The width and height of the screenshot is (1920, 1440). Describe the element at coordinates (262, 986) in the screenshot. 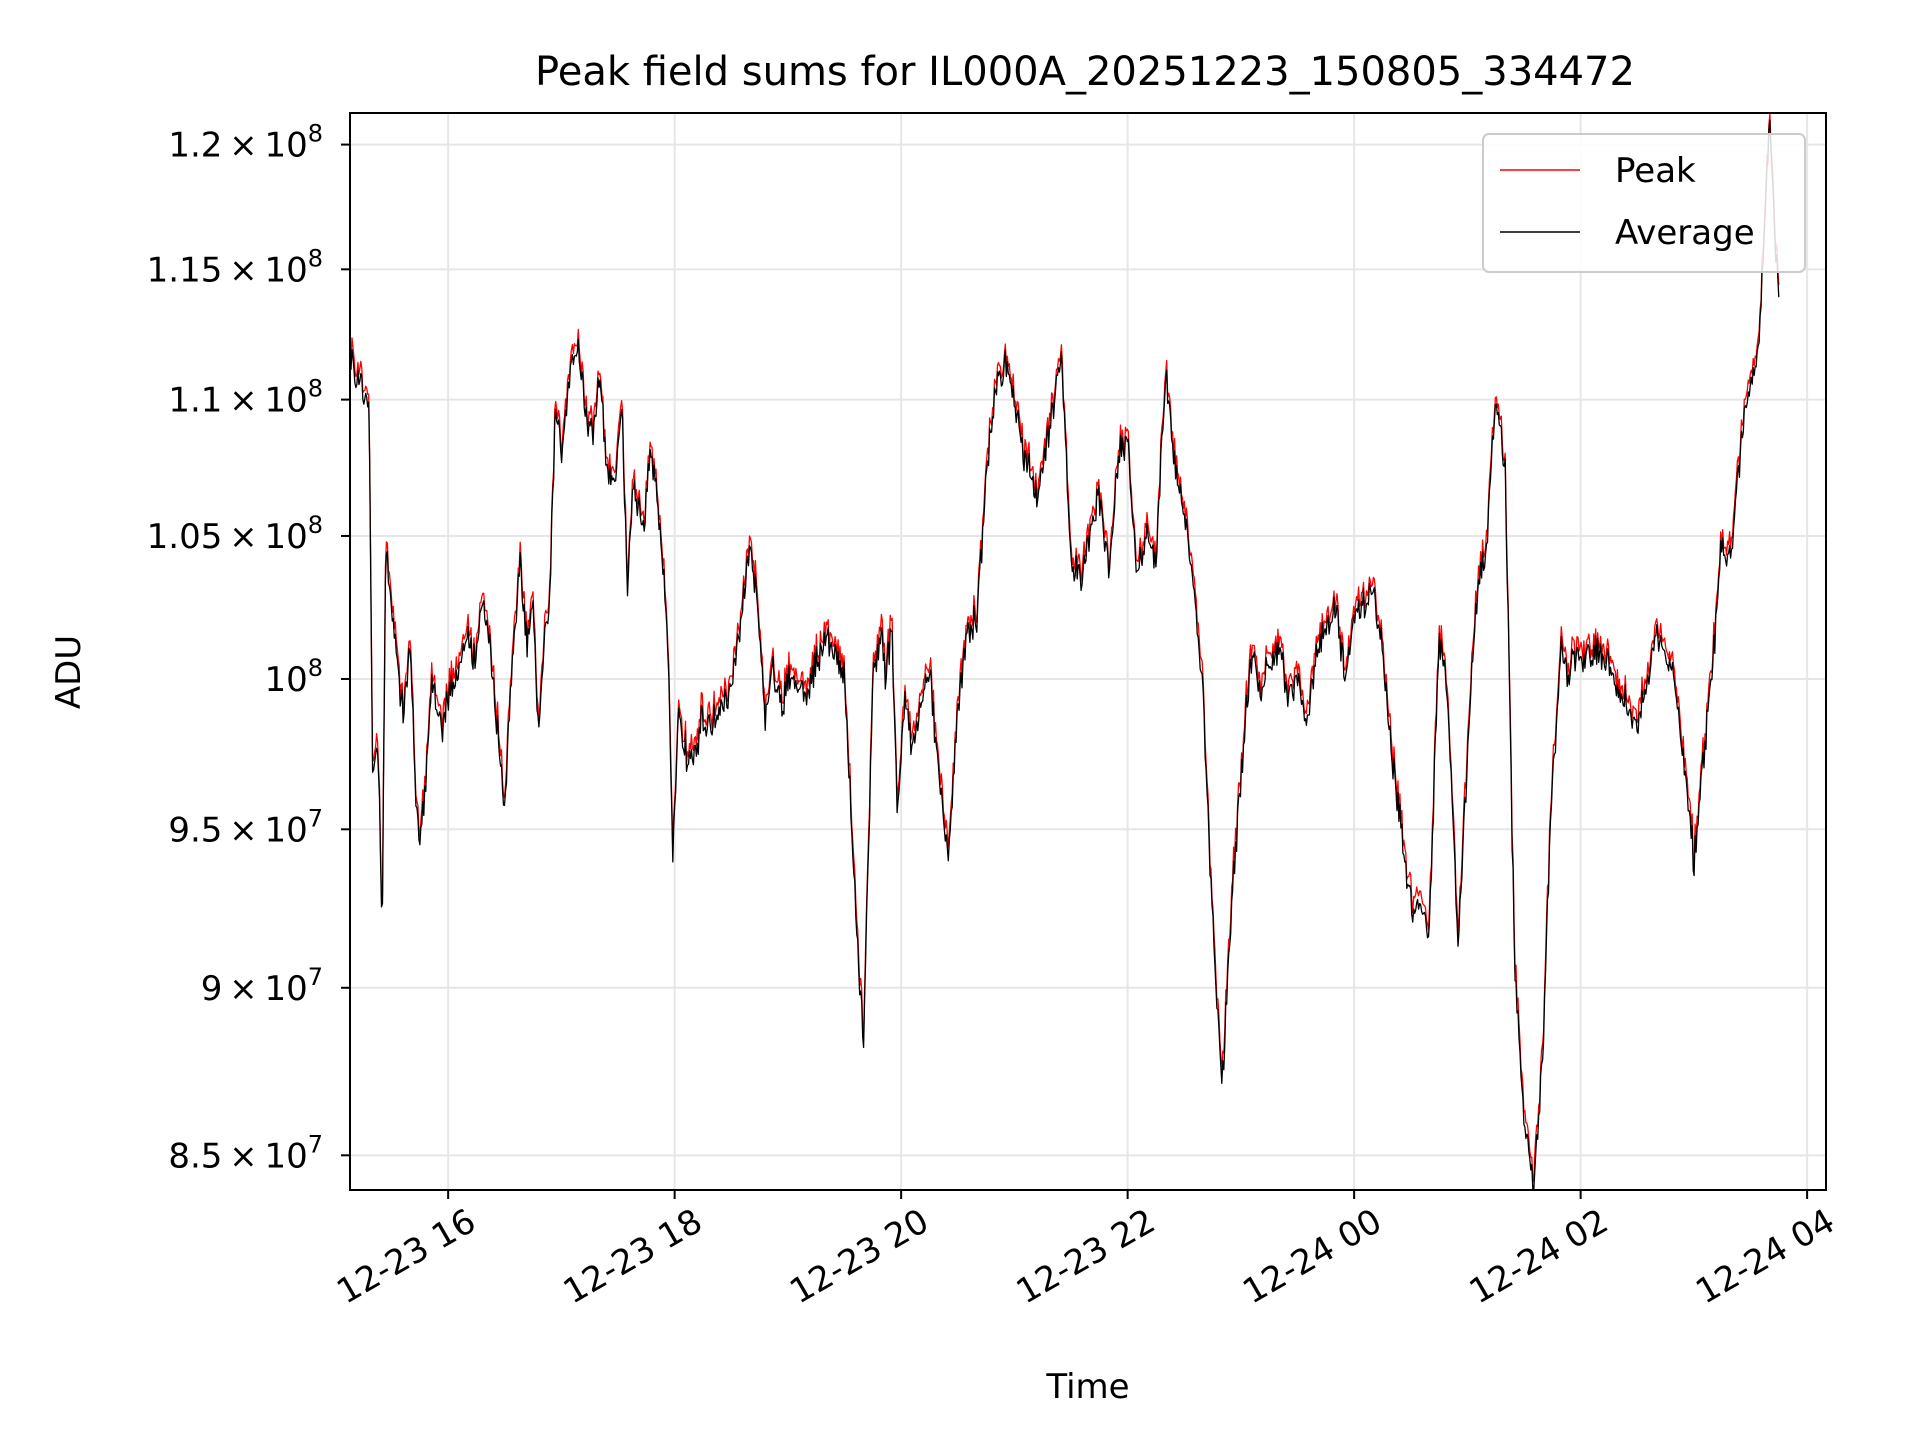

I see `y-tick-label: 9 × 10⁷` at that location.